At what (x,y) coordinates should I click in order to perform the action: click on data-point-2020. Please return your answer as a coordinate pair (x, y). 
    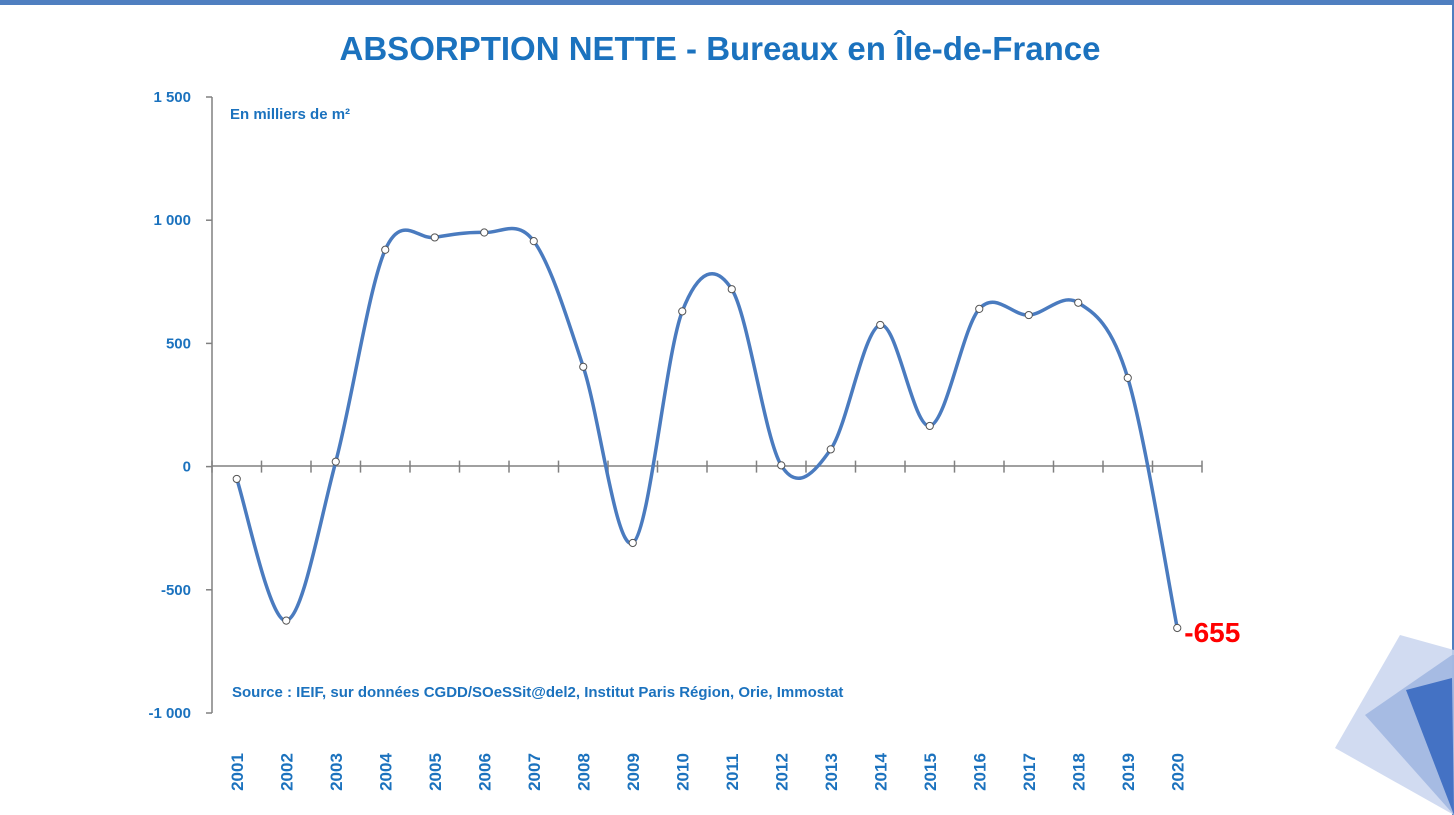
    Looking at the image, I should click on (1177, 628).